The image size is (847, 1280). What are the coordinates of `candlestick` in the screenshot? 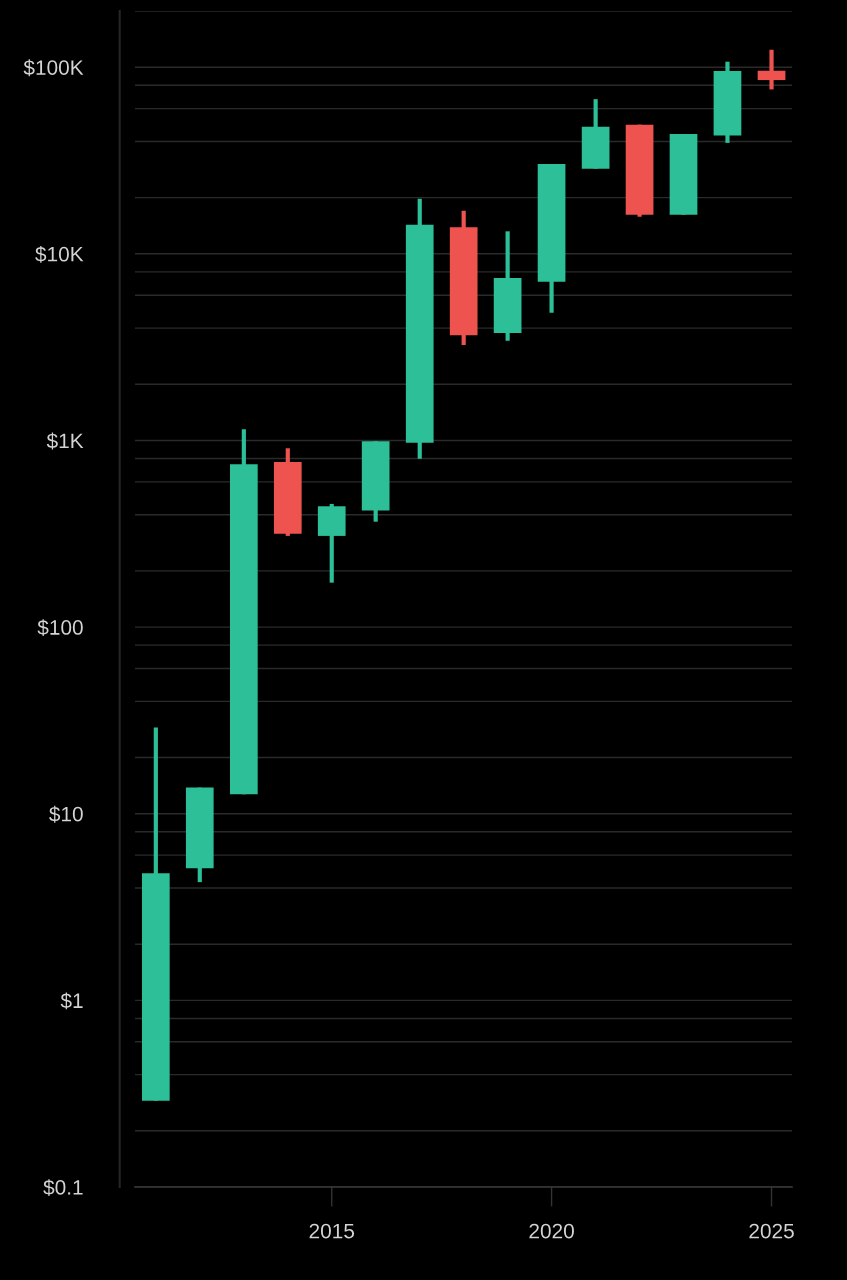 It's located at (771, 69).